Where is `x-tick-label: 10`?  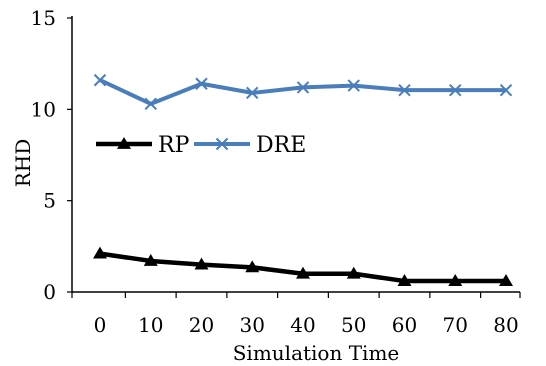 x-tick-label: 10 is located at coordinates (150, 325).